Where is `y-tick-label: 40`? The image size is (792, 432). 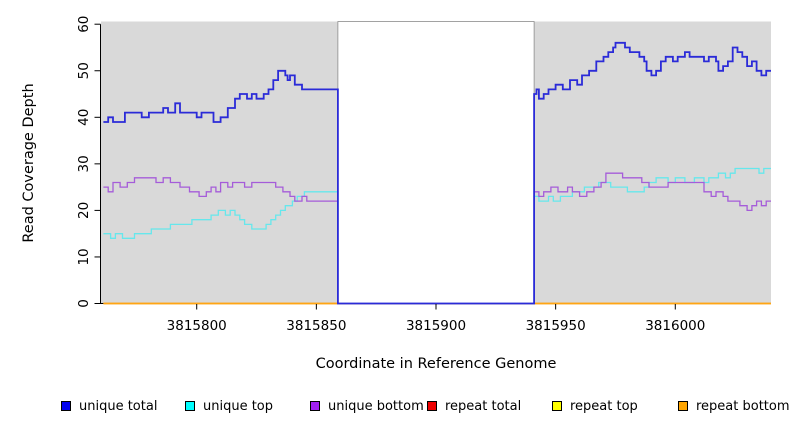
y-tick-label: 40 is located at coordinates (84, 117).